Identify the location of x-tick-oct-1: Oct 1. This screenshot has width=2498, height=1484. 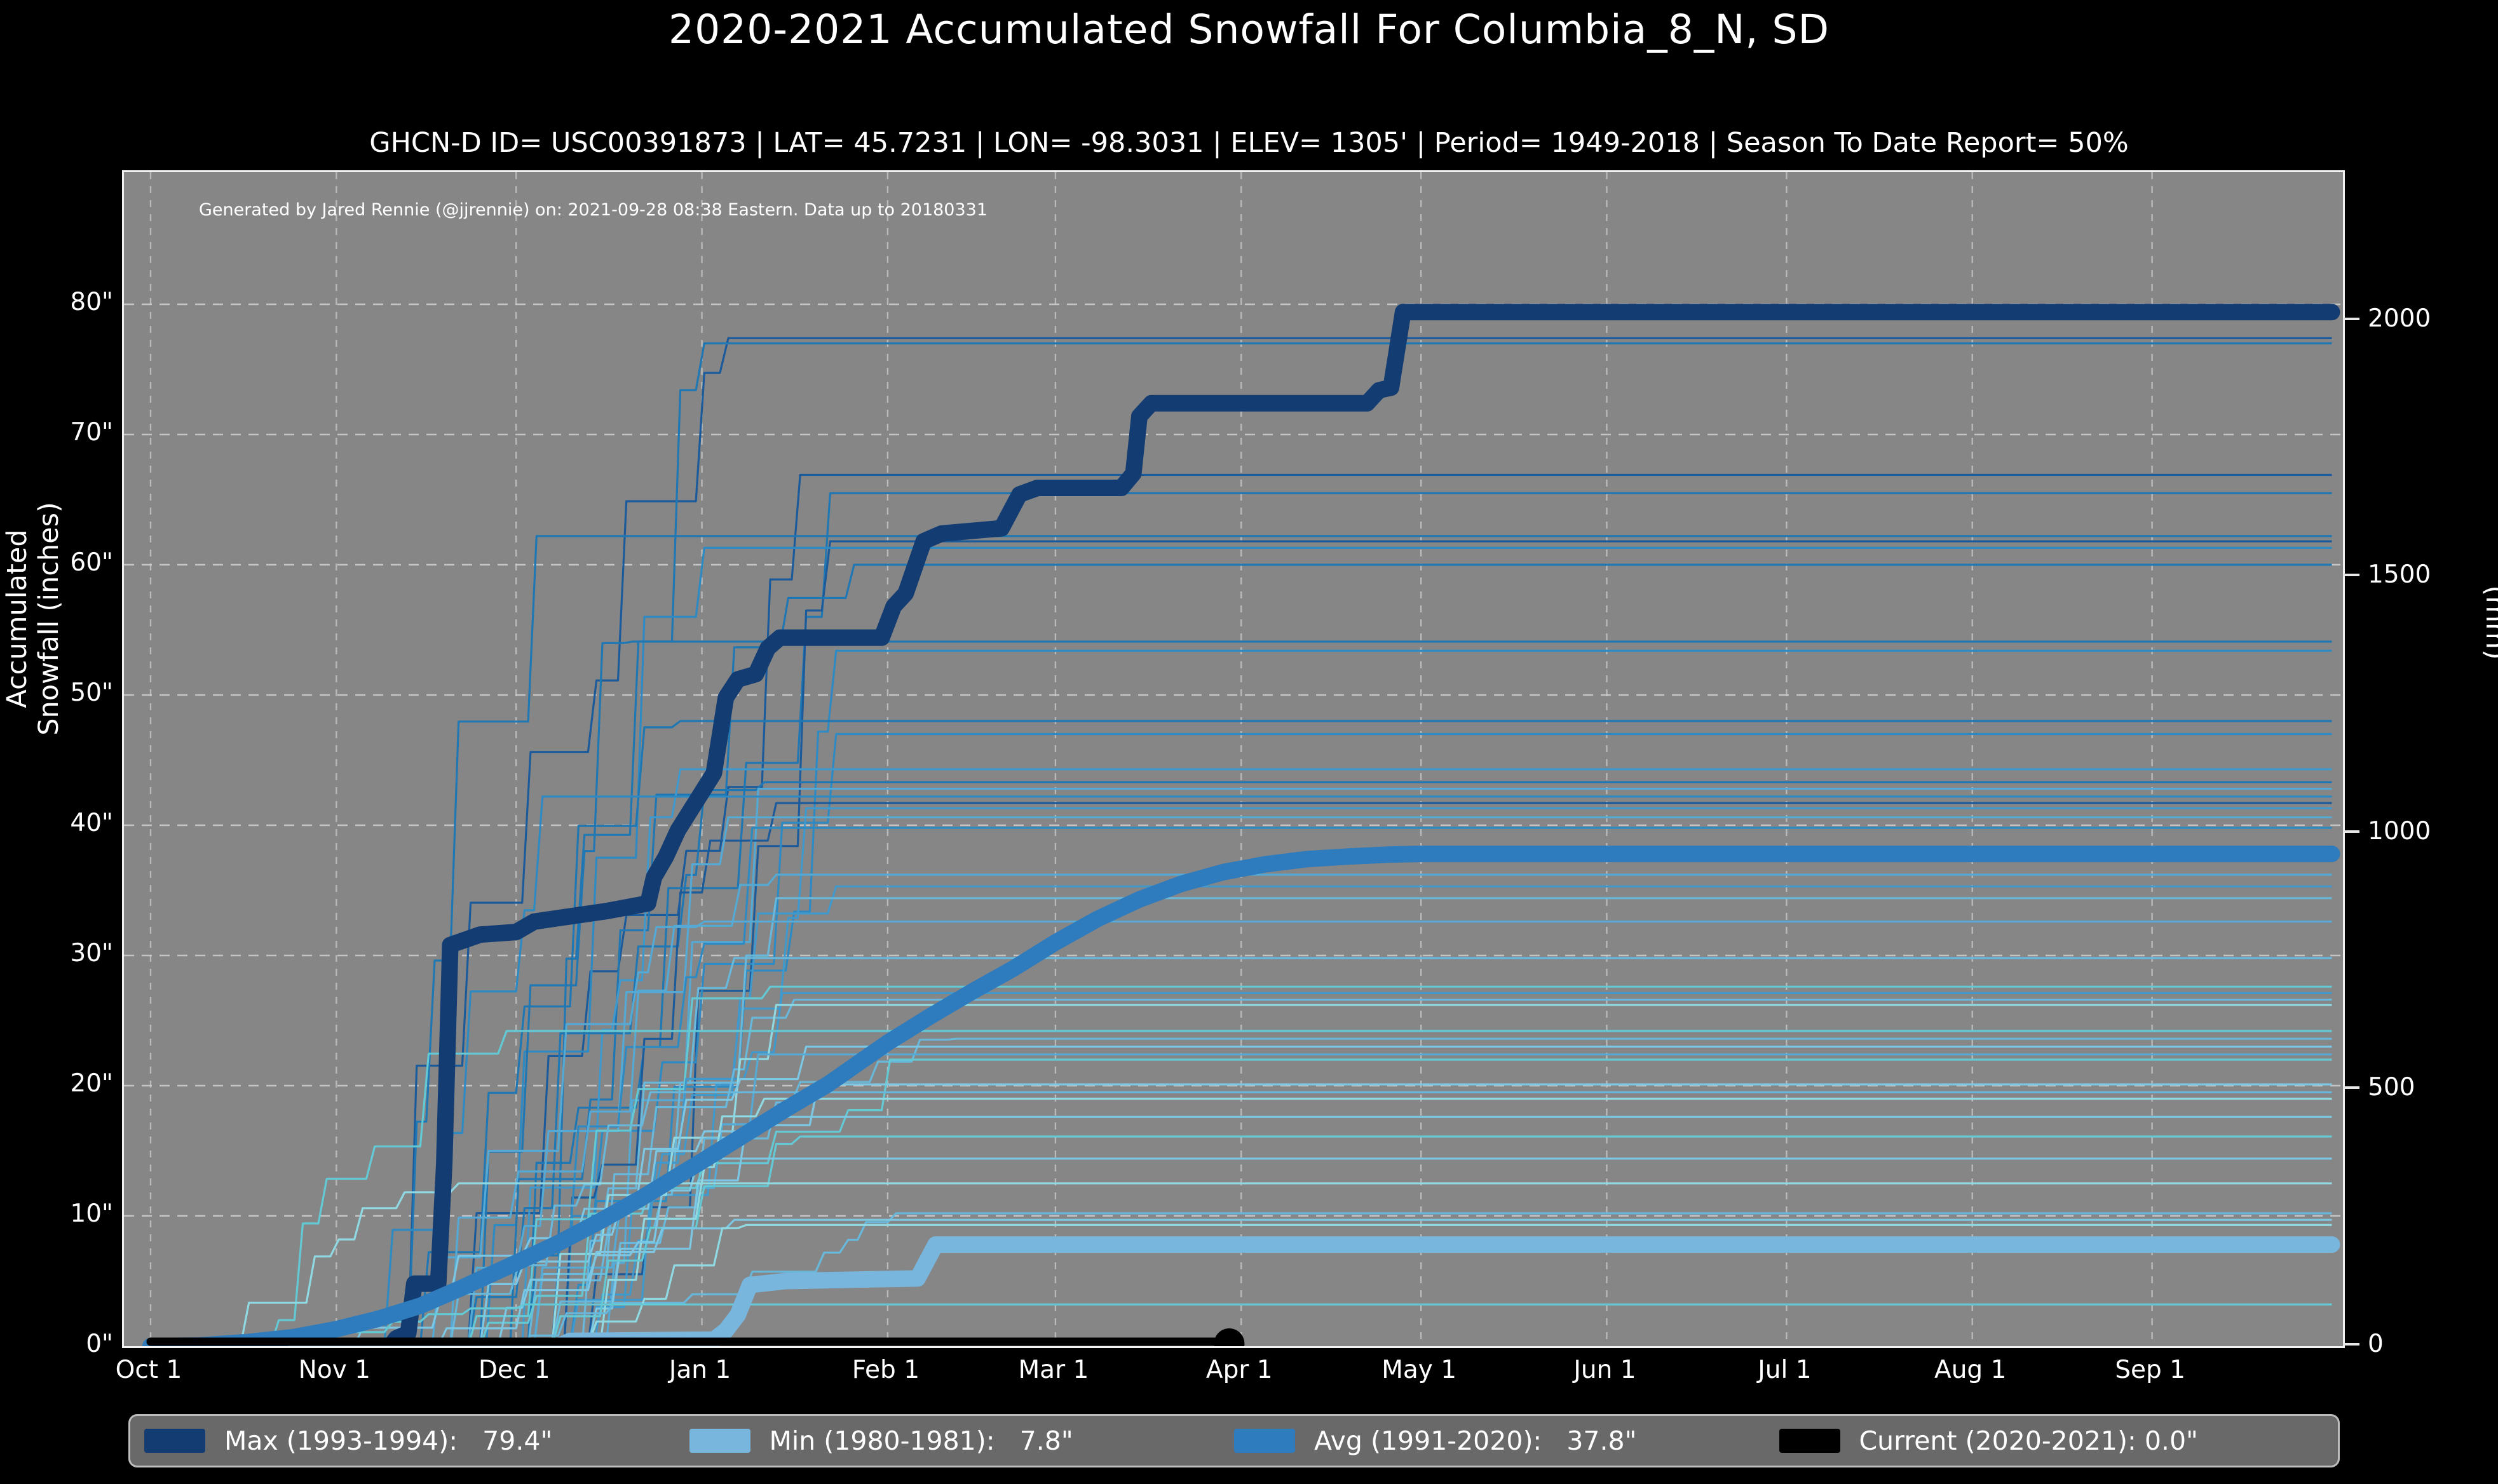
(148, 1370).